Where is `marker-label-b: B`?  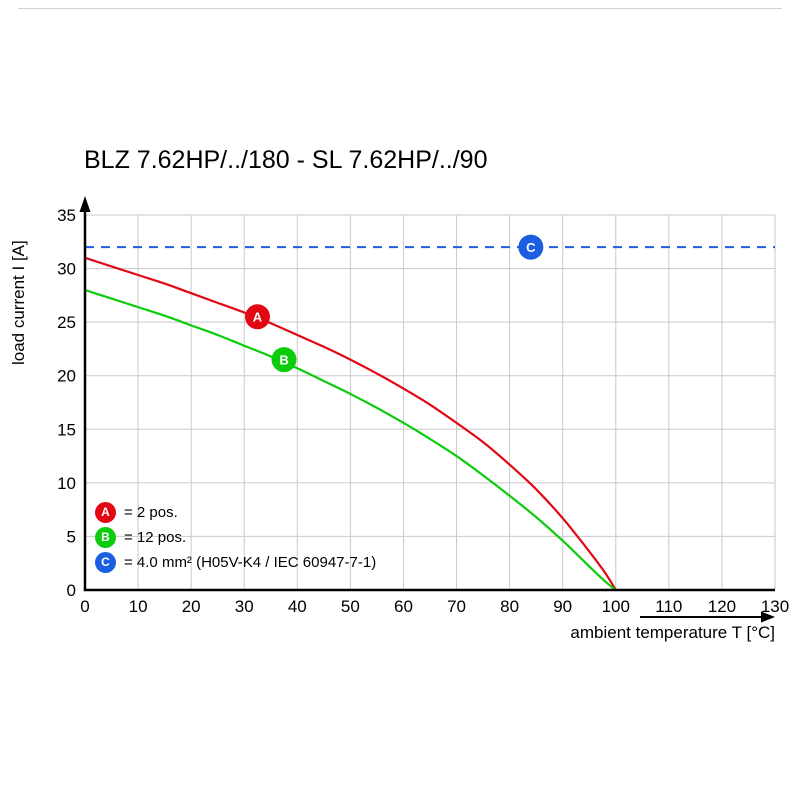
marker-label-b: B is located at coordinates (283, 359).